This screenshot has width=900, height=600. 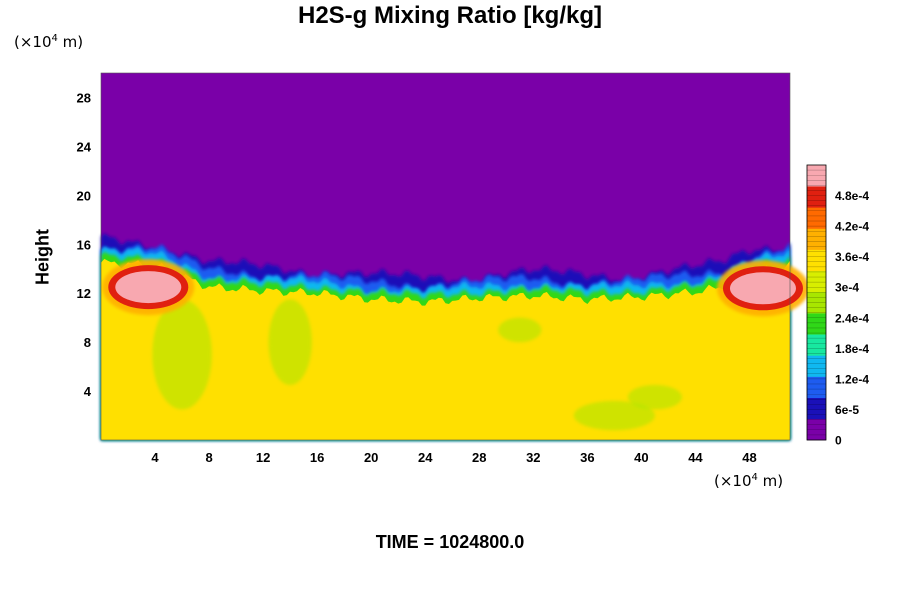 I want to click on colorbar-tick-label: 6e-5, so click(x=847, y=410).